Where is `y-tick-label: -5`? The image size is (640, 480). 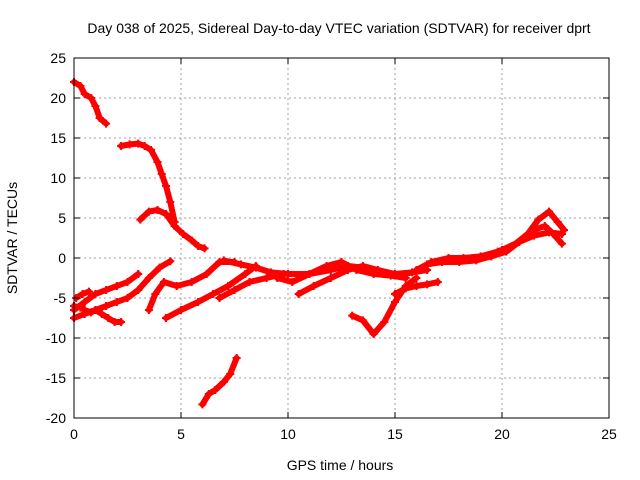
y-tick-label: -5 is located at coordinates (60, 298).